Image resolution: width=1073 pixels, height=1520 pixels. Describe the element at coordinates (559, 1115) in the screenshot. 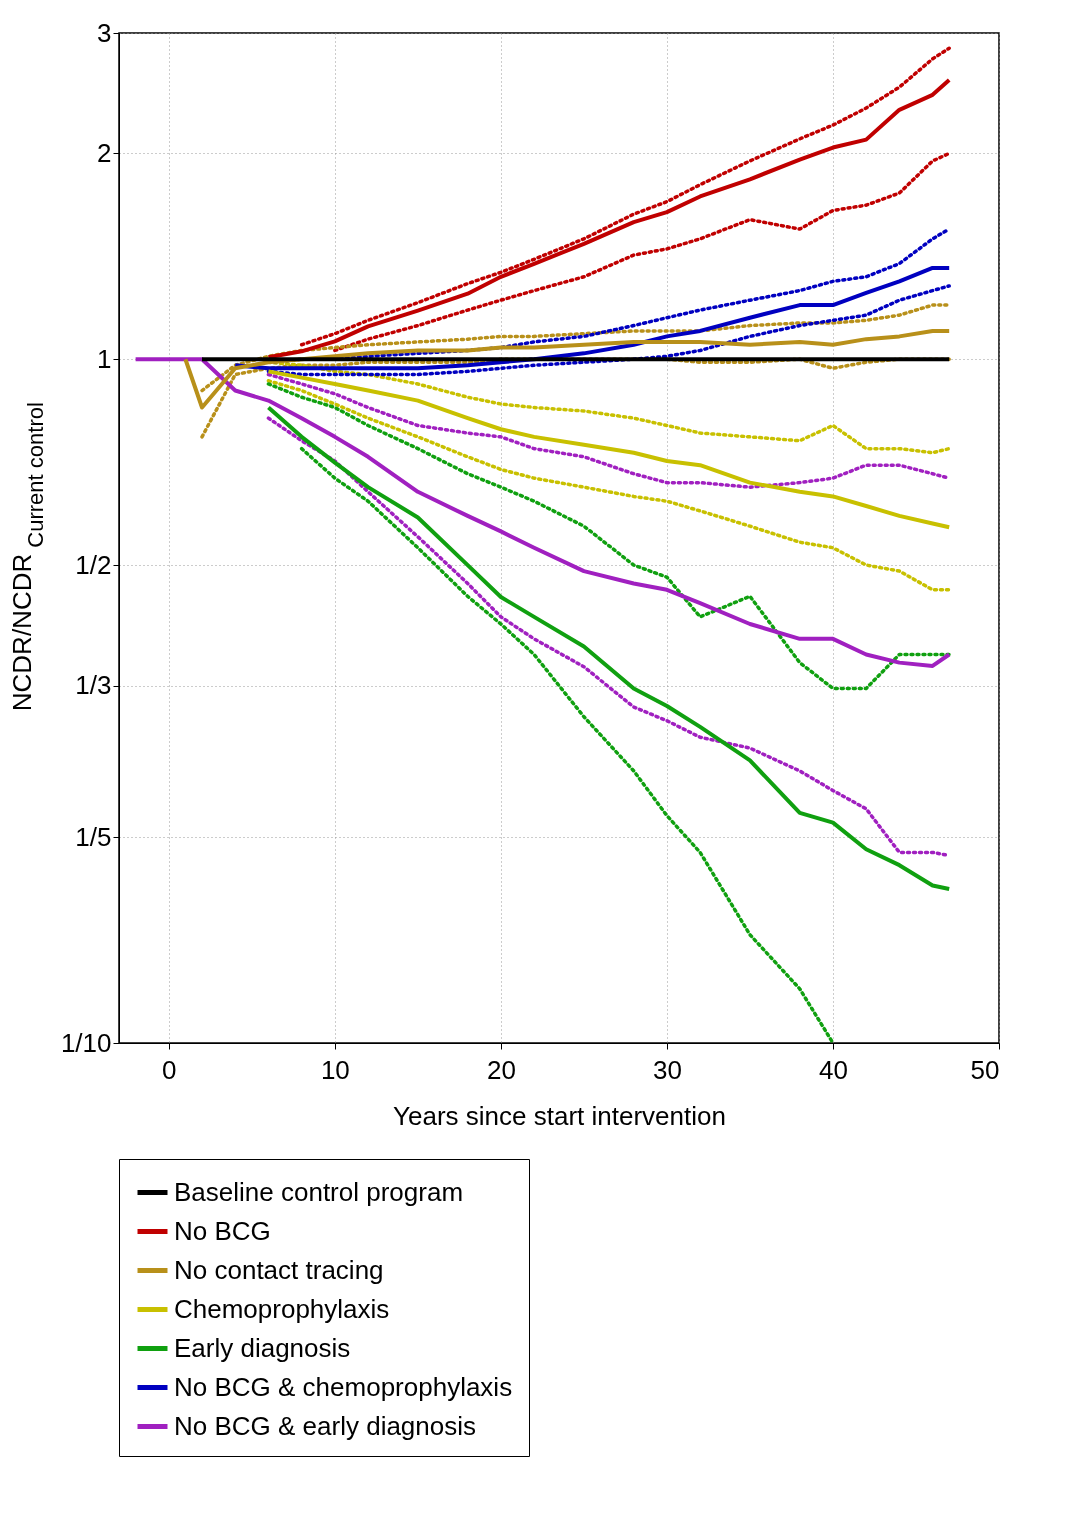

I see `x-axis-title: Years since start intervention` at that location.